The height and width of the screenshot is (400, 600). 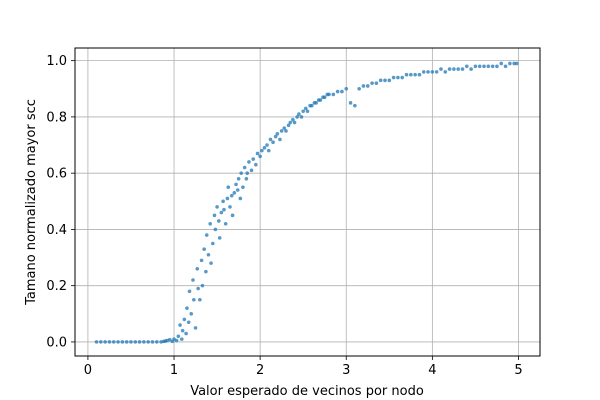 What do you see at coordinates (60, 202) in the screenshot?
I see `y-axis: 0.0 0.2 0.4 0.6 0.8 1.0` at bounding box center [60, 202].